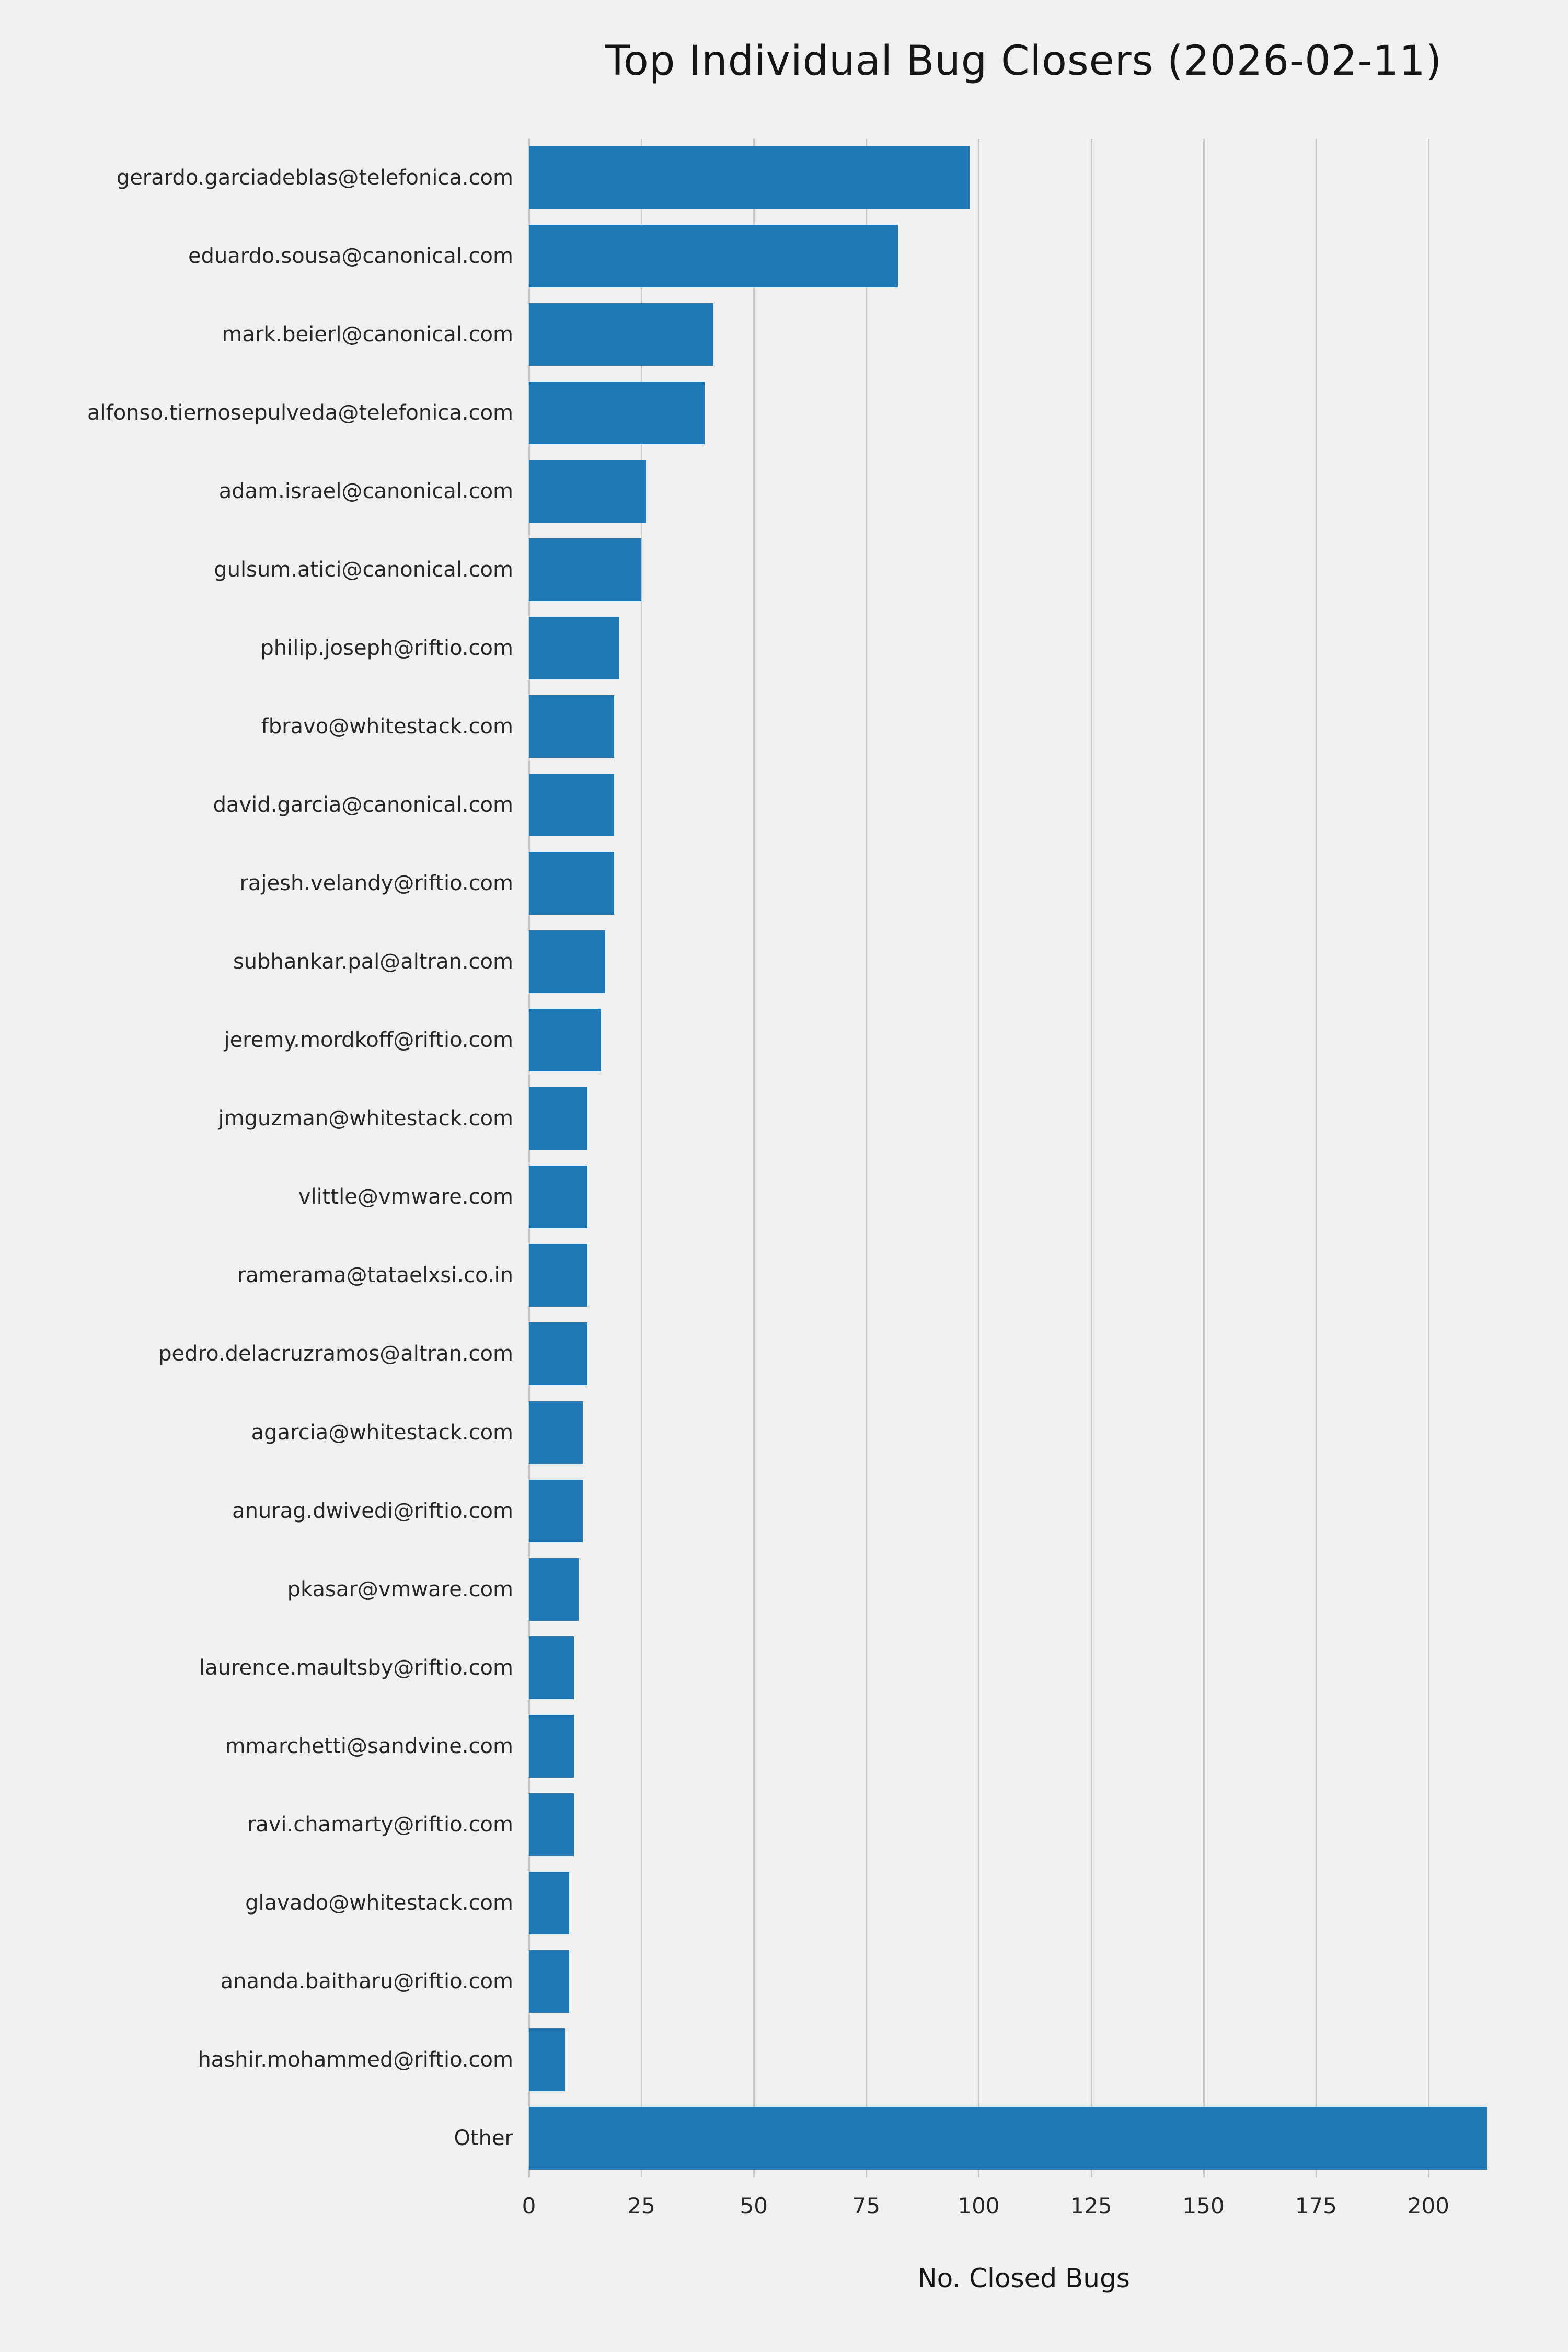 This screenshot has height=2352, width=1568. Describe the element at coordinates (363, 570) in the screenshot. I see `y-axis-label: gulsum.atici@canonical.com` at that location.